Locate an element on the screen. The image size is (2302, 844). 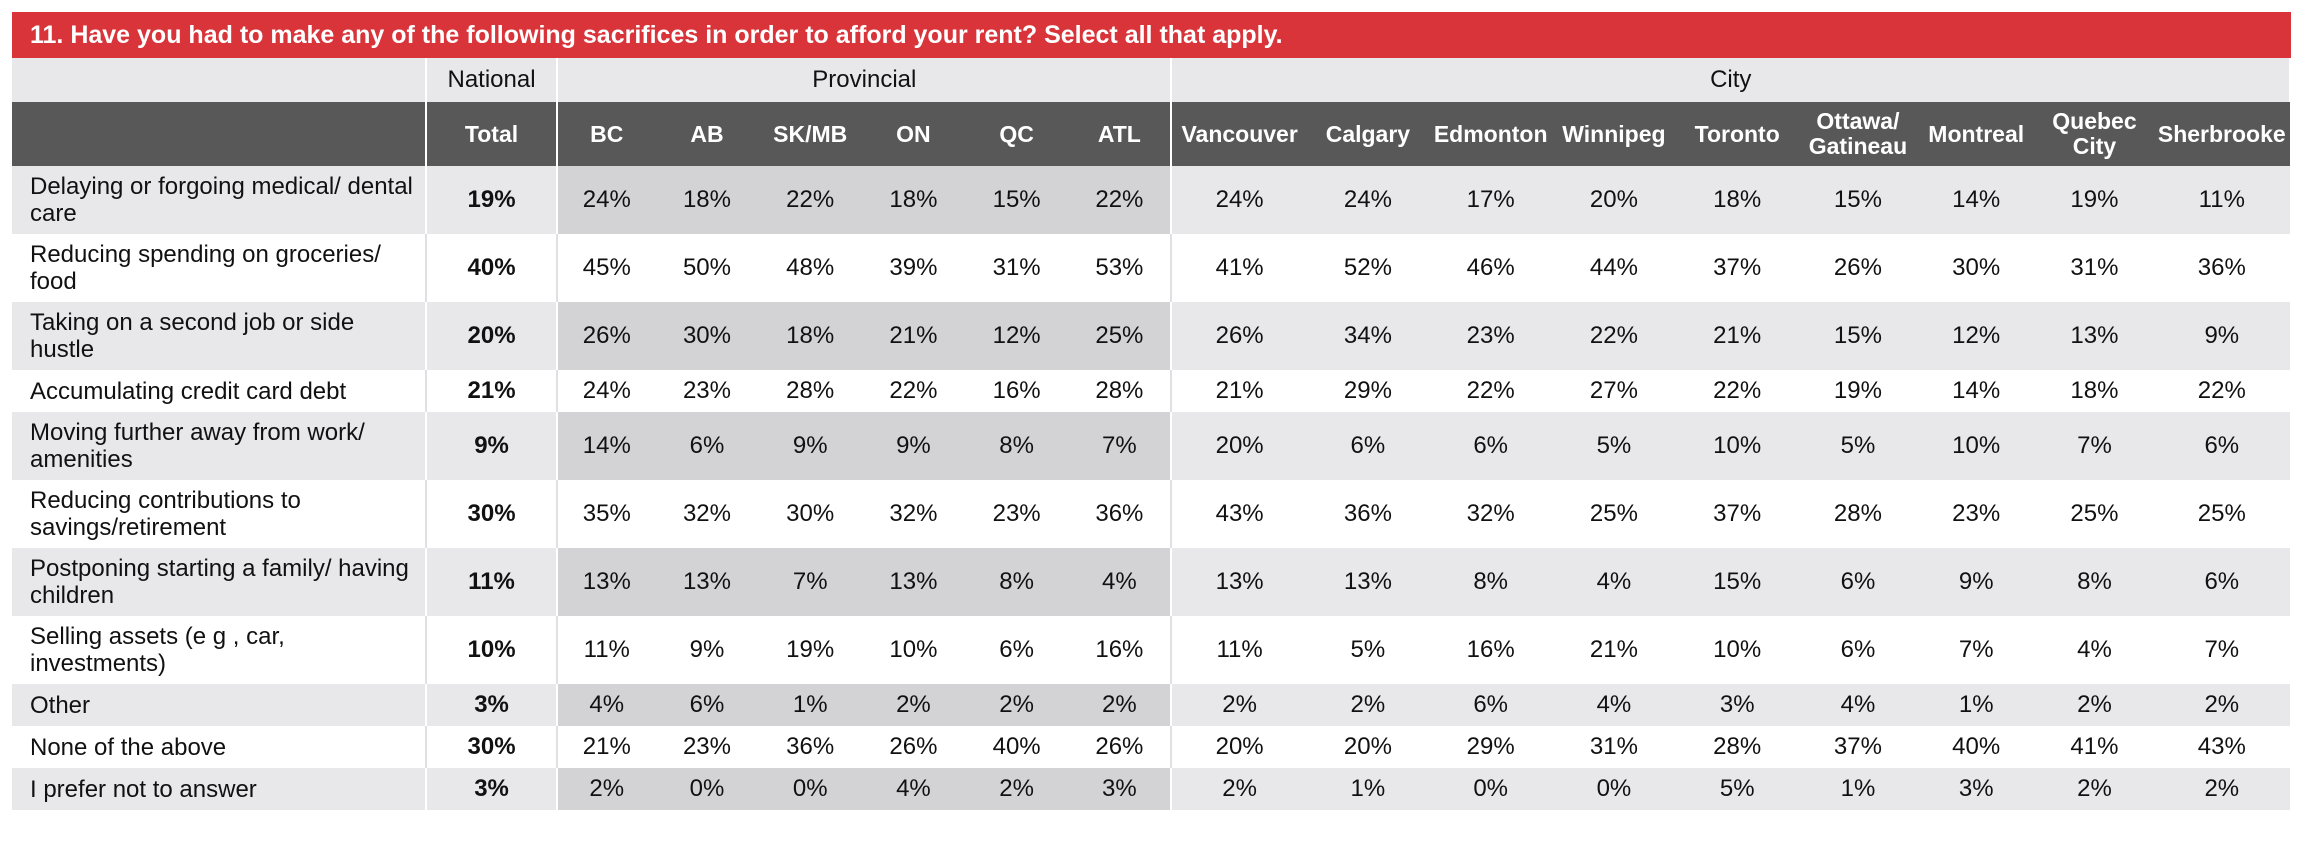
cell-value: 39% is located at coordinates (913, 268).